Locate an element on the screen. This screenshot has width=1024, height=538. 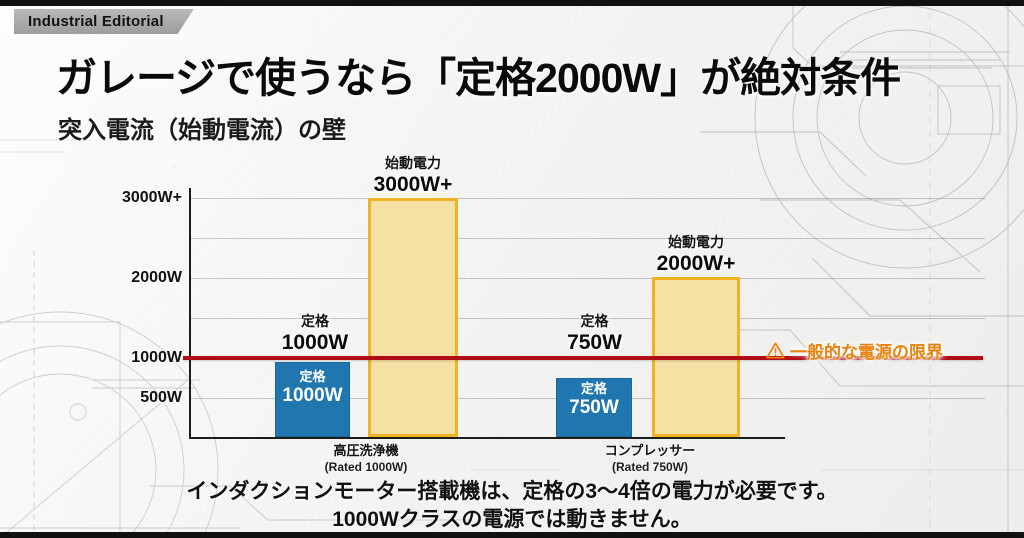
bar-group2-rated: 定格 750W is located at coordinates (594, 407).